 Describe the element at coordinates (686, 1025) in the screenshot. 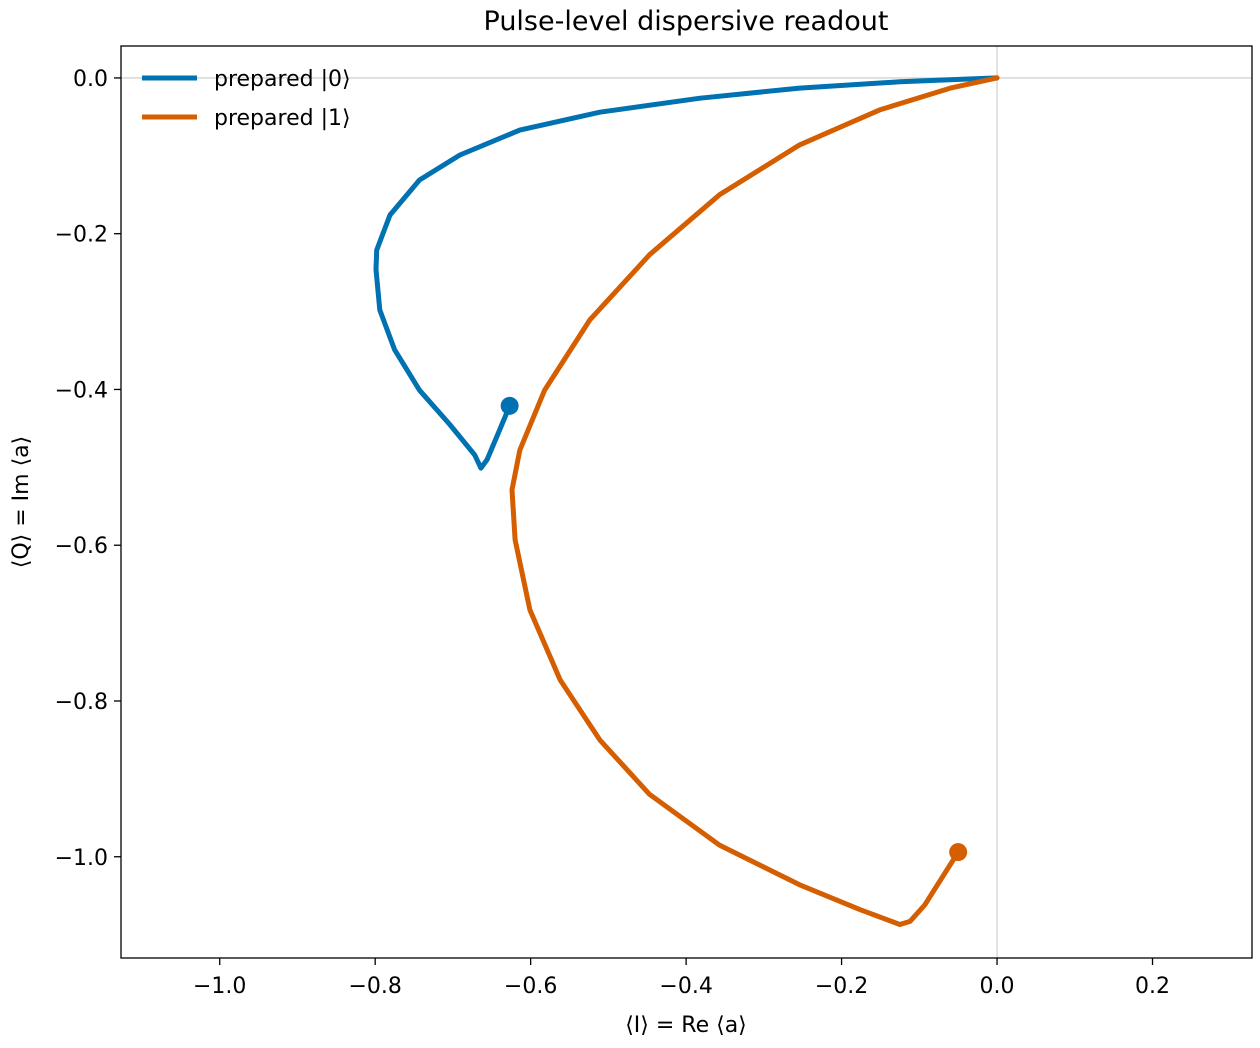

I see `x-axis-label: ⟨I⟩ = Re ⟨a⟩` at that location.